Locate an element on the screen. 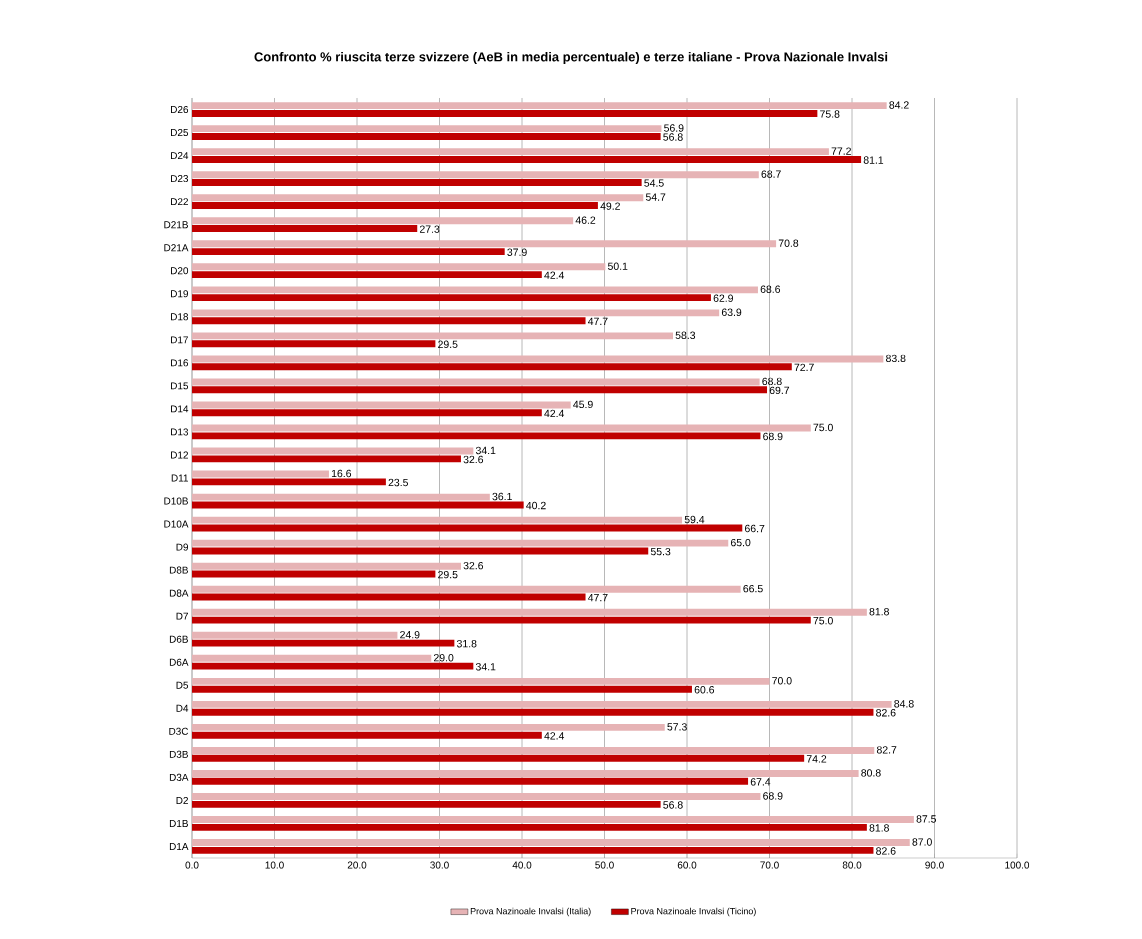 The width and height of the screenshot is (1142, 939). data-label: 29.5 is located at coordinates (448, 574).